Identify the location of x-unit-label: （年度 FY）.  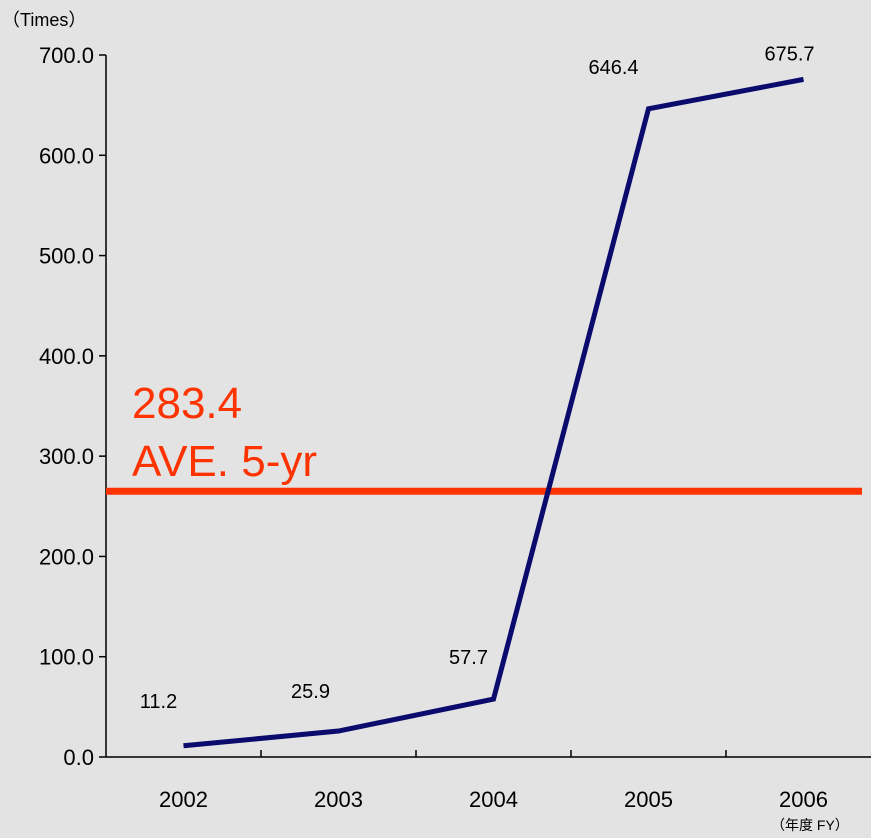
(810, 825).